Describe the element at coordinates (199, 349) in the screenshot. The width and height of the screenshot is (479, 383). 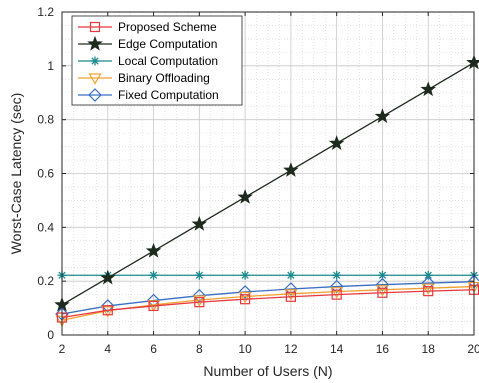
I see `x-tick-label: 8` at that location.